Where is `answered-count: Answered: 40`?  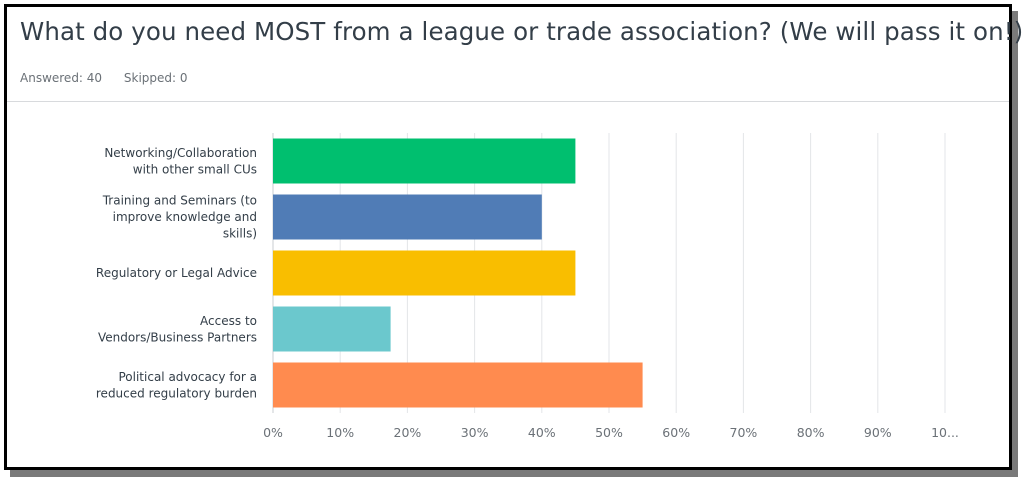 answered-count: Answered: 40 is located at coordinates (61, 78).